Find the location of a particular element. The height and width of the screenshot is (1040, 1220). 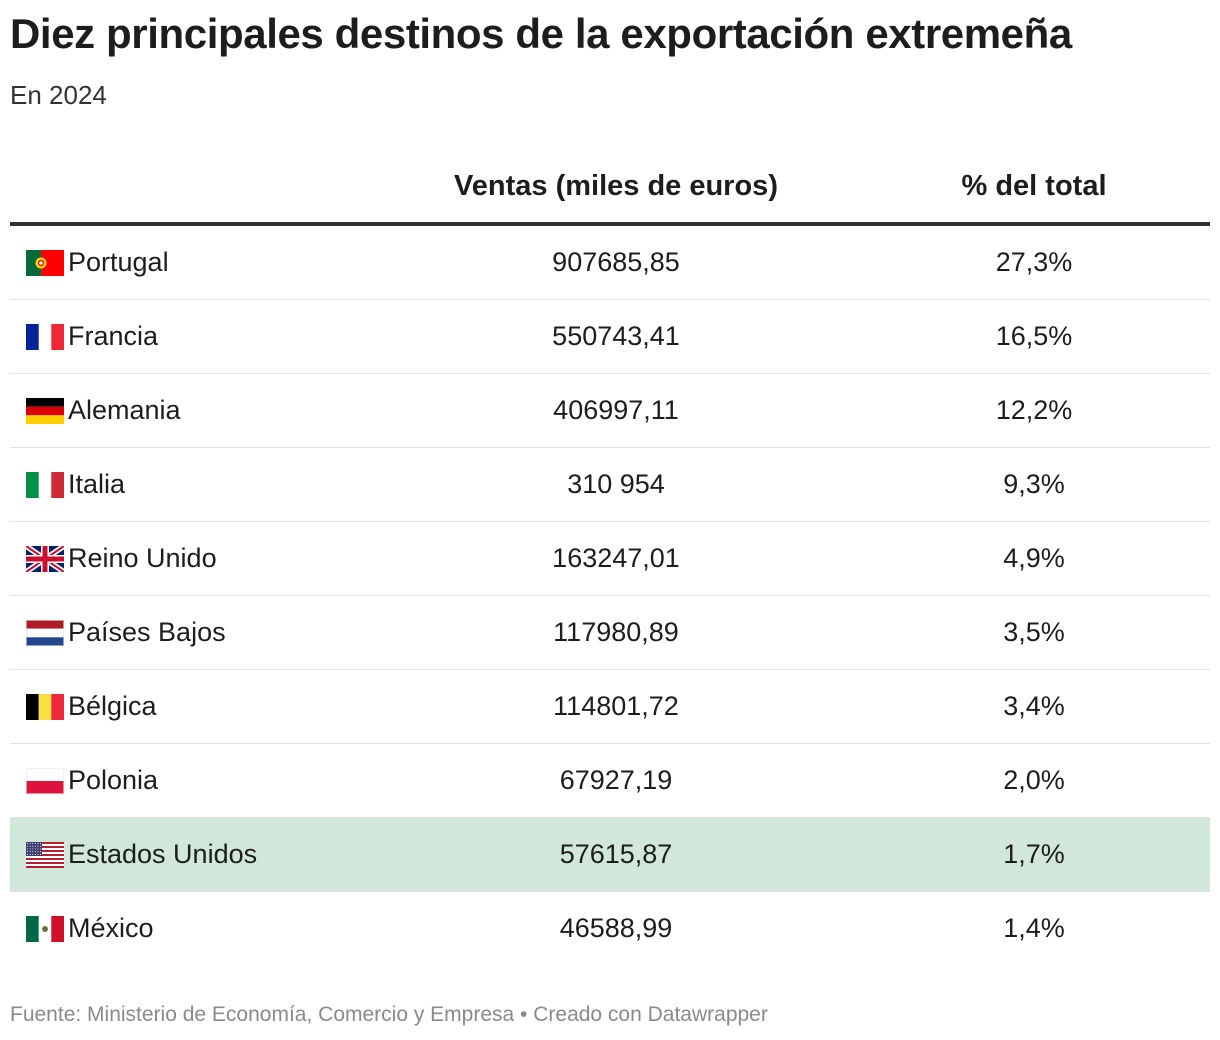

table-row: México 46588,99 1,4% is located at coordinates (610, 928).